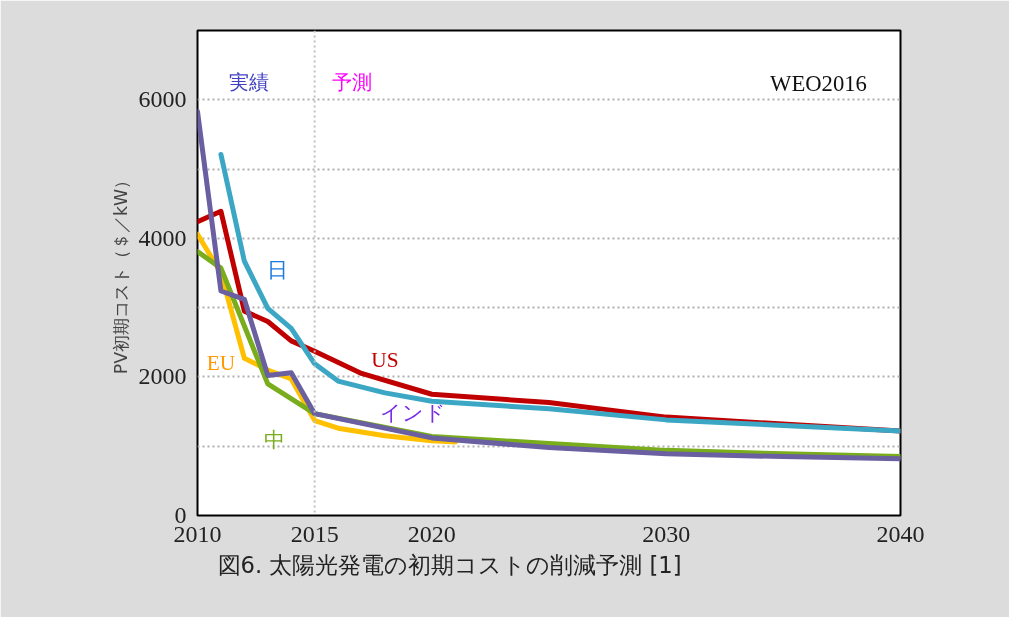  I want to click on annotation: 実績, so click(249, 82).